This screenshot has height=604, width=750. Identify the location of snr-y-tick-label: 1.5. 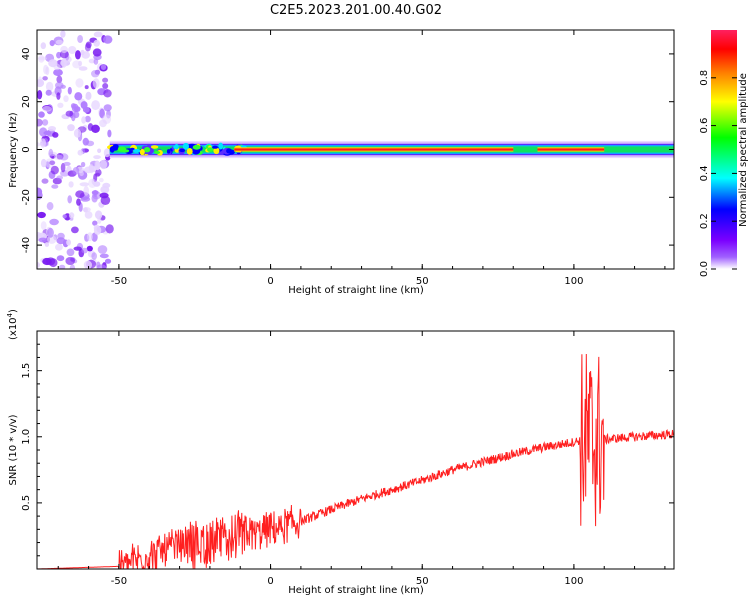
(26, 371).